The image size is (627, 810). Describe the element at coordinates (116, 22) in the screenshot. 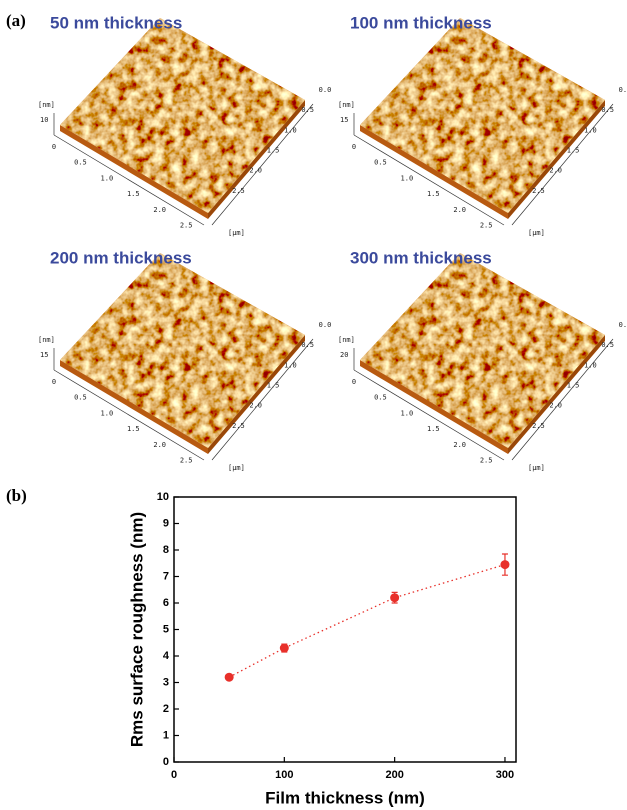

I see `afm-title: 50 nm thickness` at that location.